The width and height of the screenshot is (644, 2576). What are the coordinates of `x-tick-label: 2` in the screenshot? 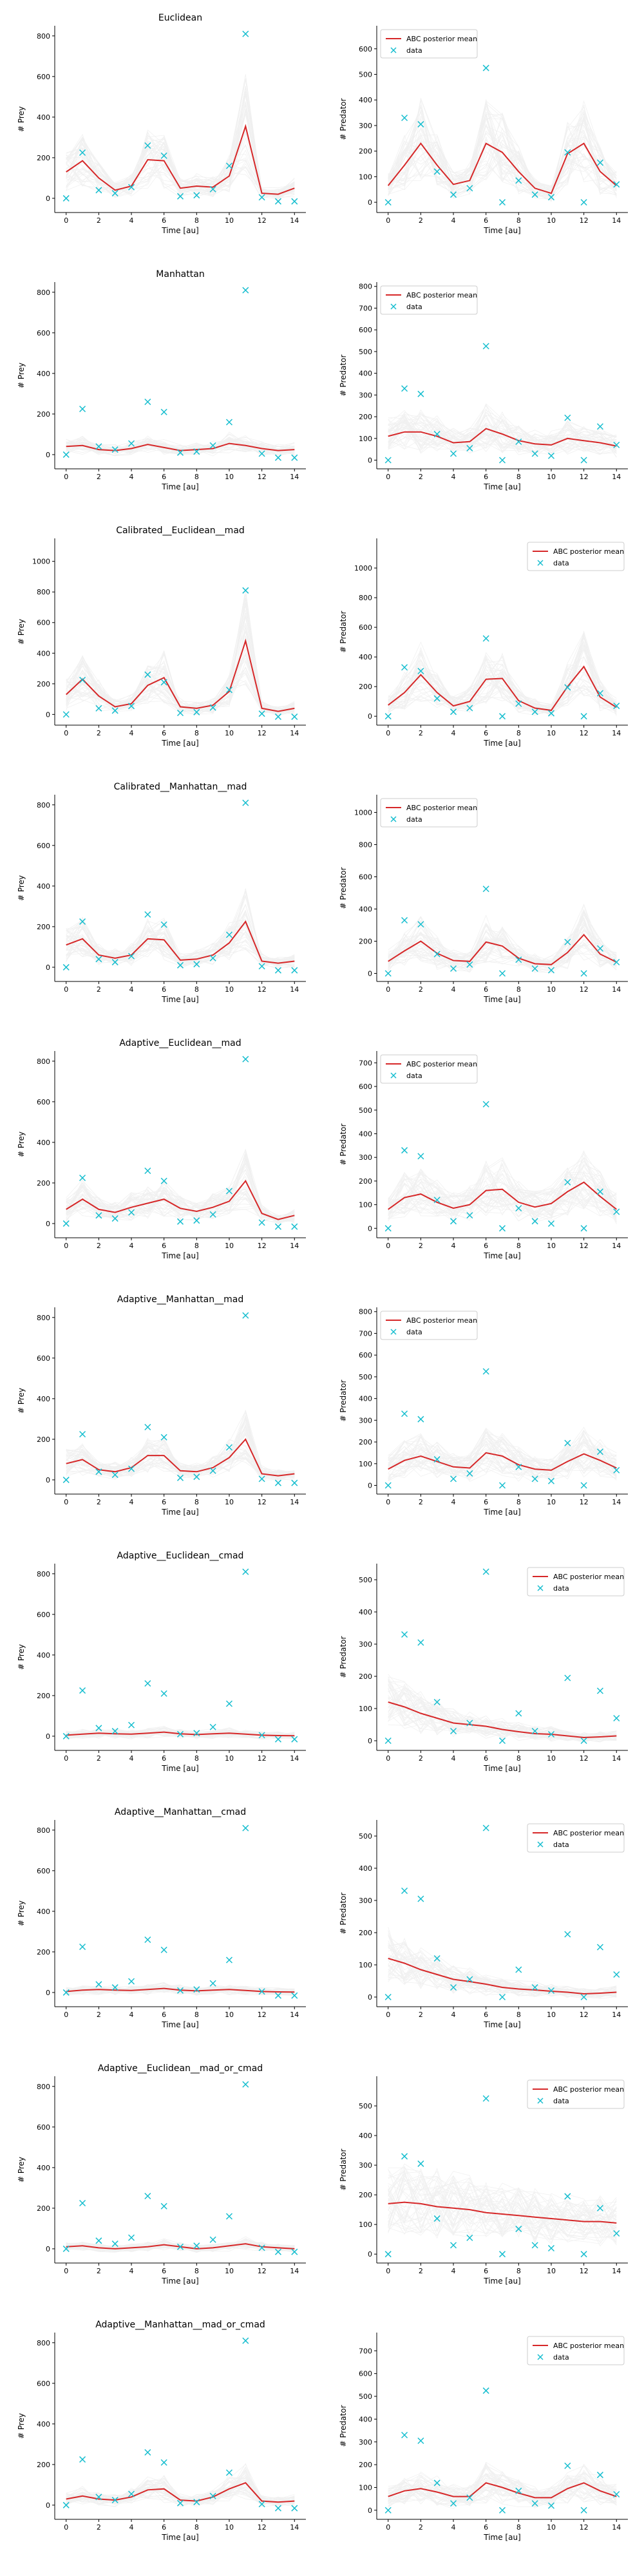 It's located at (421, 1502).